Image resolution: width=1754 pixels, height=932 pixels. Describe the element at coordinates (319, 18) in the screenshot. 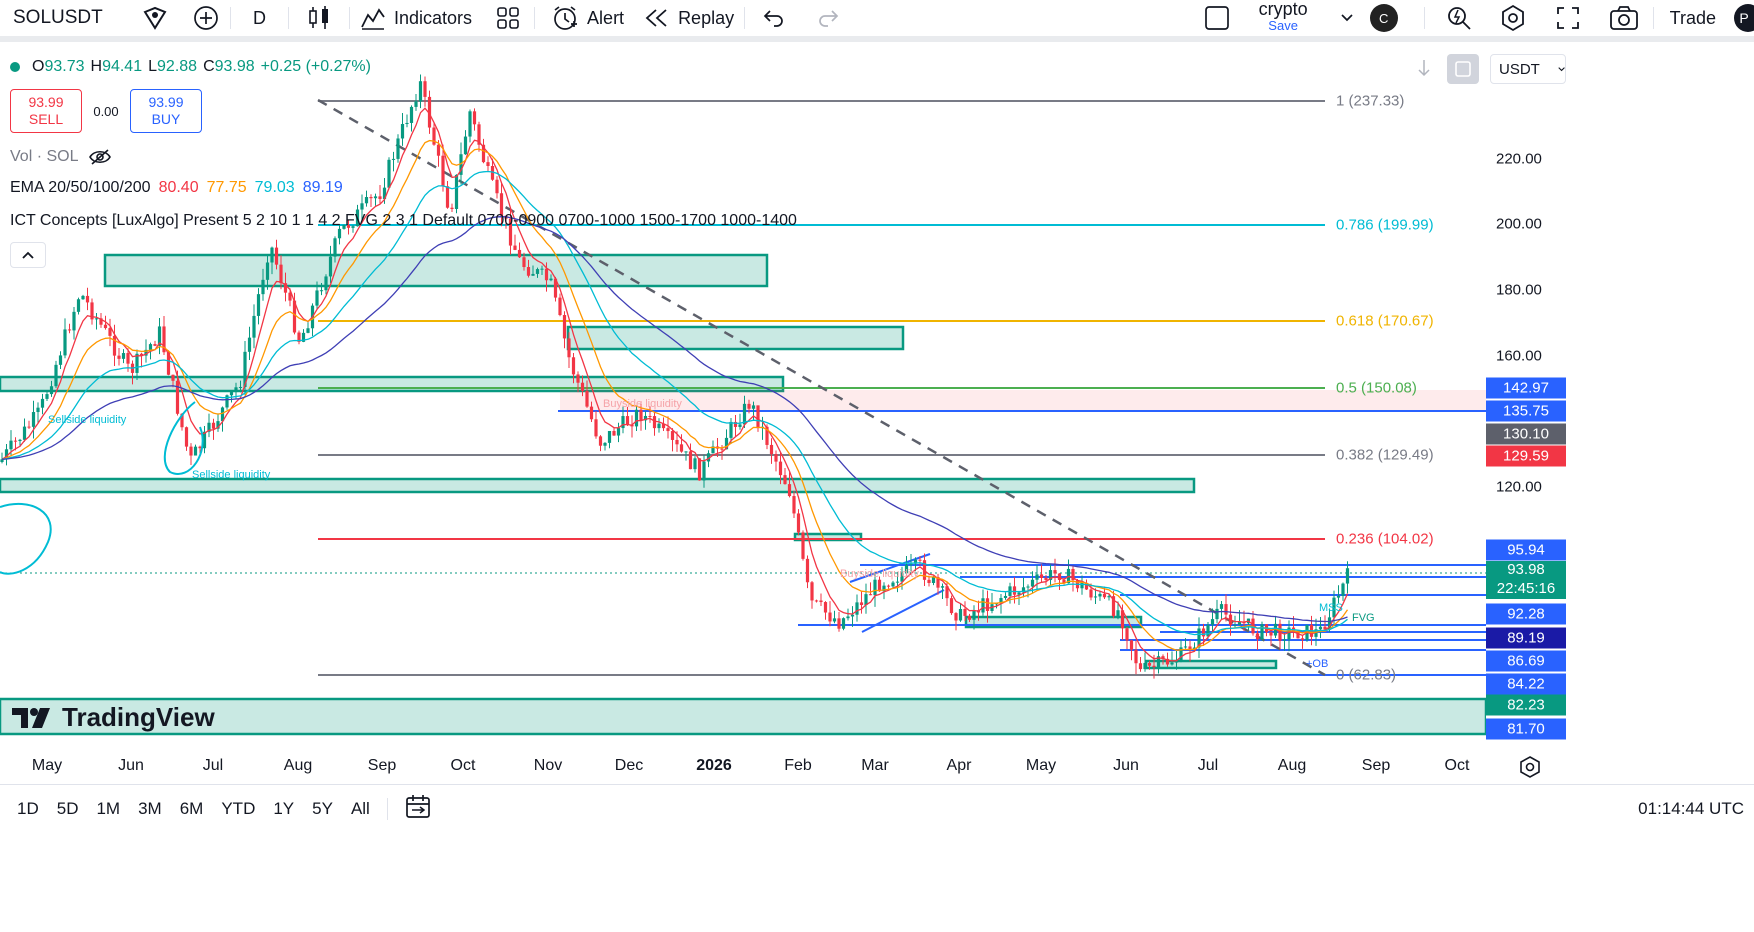

I see `chart-type-candles-icon` at that location.